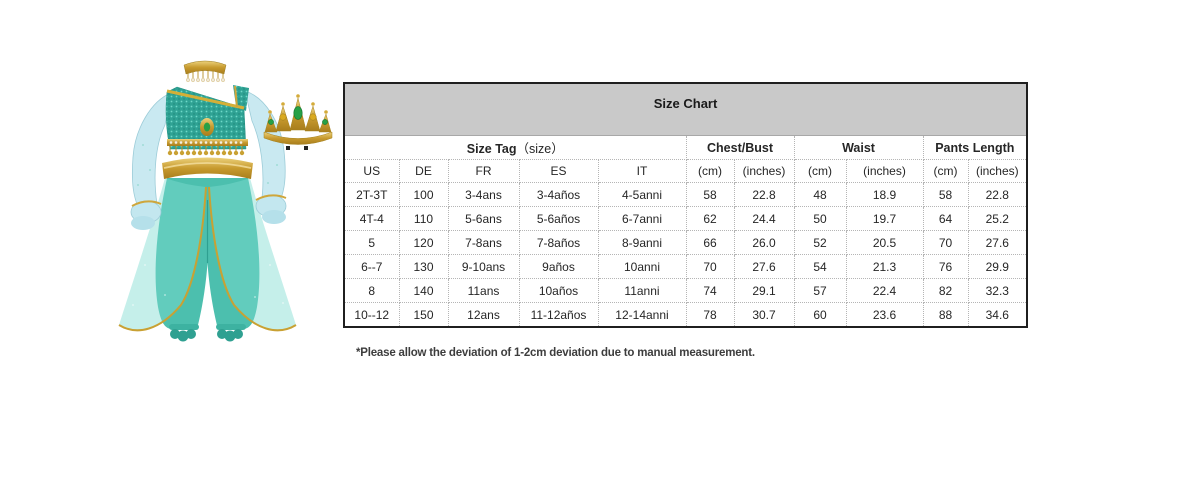  Describe the element at coordinates (764, 315) in the screenshot. I see `size-cell: 30.7` at that location.